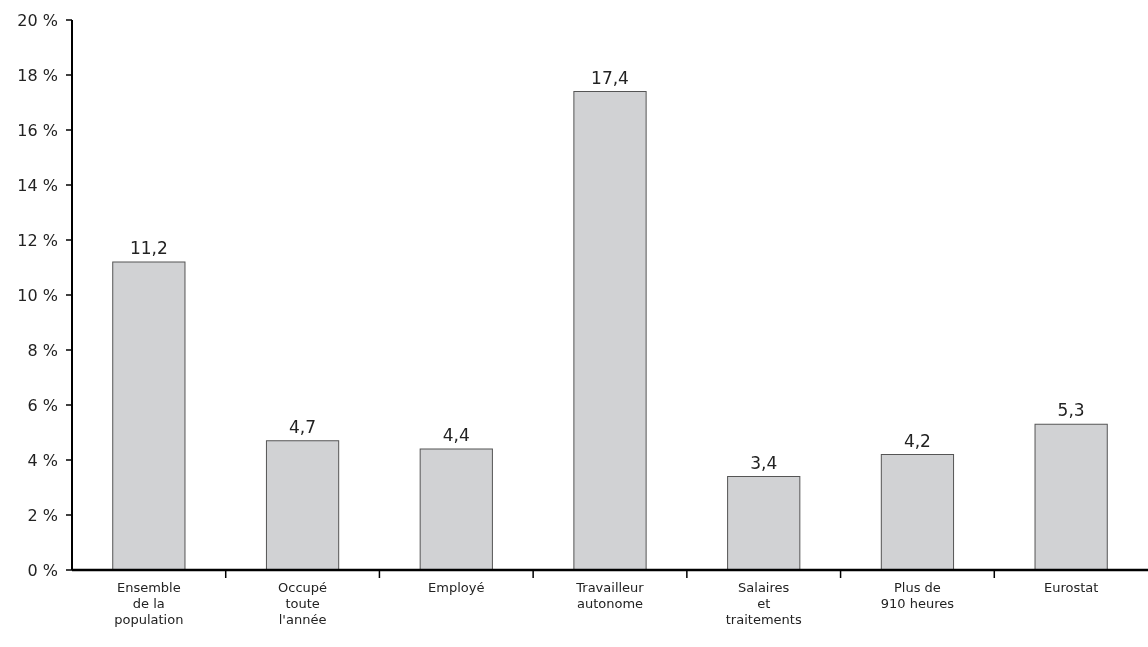 This screenshot has height=647, width=1148. I want to click on data-label: 5,3, so click(1071, 410).